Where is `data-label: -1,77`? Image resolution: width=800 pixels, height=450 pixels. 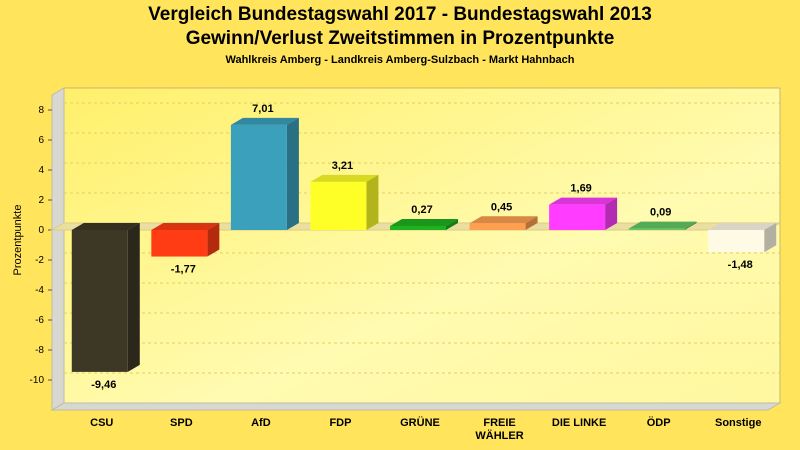 data-label: -1,77 is located at coordinates (183, 270).